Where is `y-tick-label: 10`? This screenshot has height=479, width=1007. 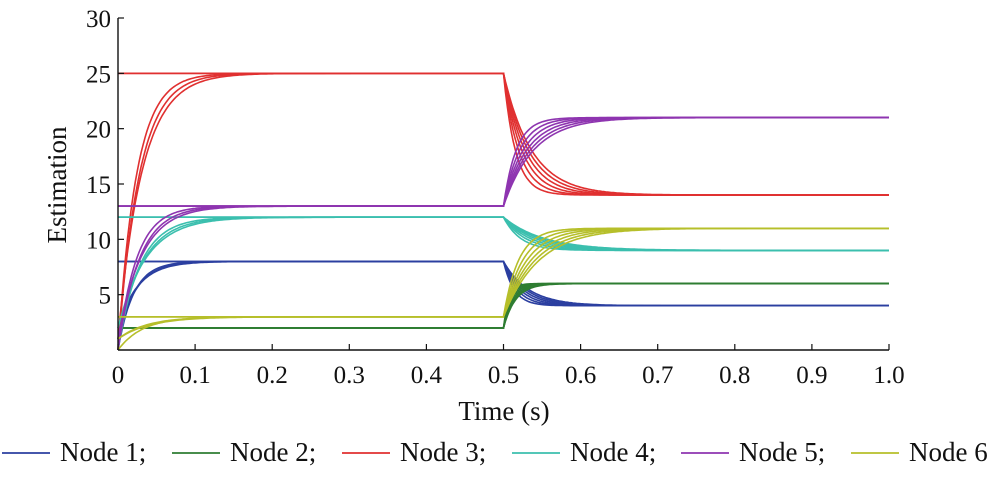 y-tick-label: 10 is located at coordinates (98, 240).